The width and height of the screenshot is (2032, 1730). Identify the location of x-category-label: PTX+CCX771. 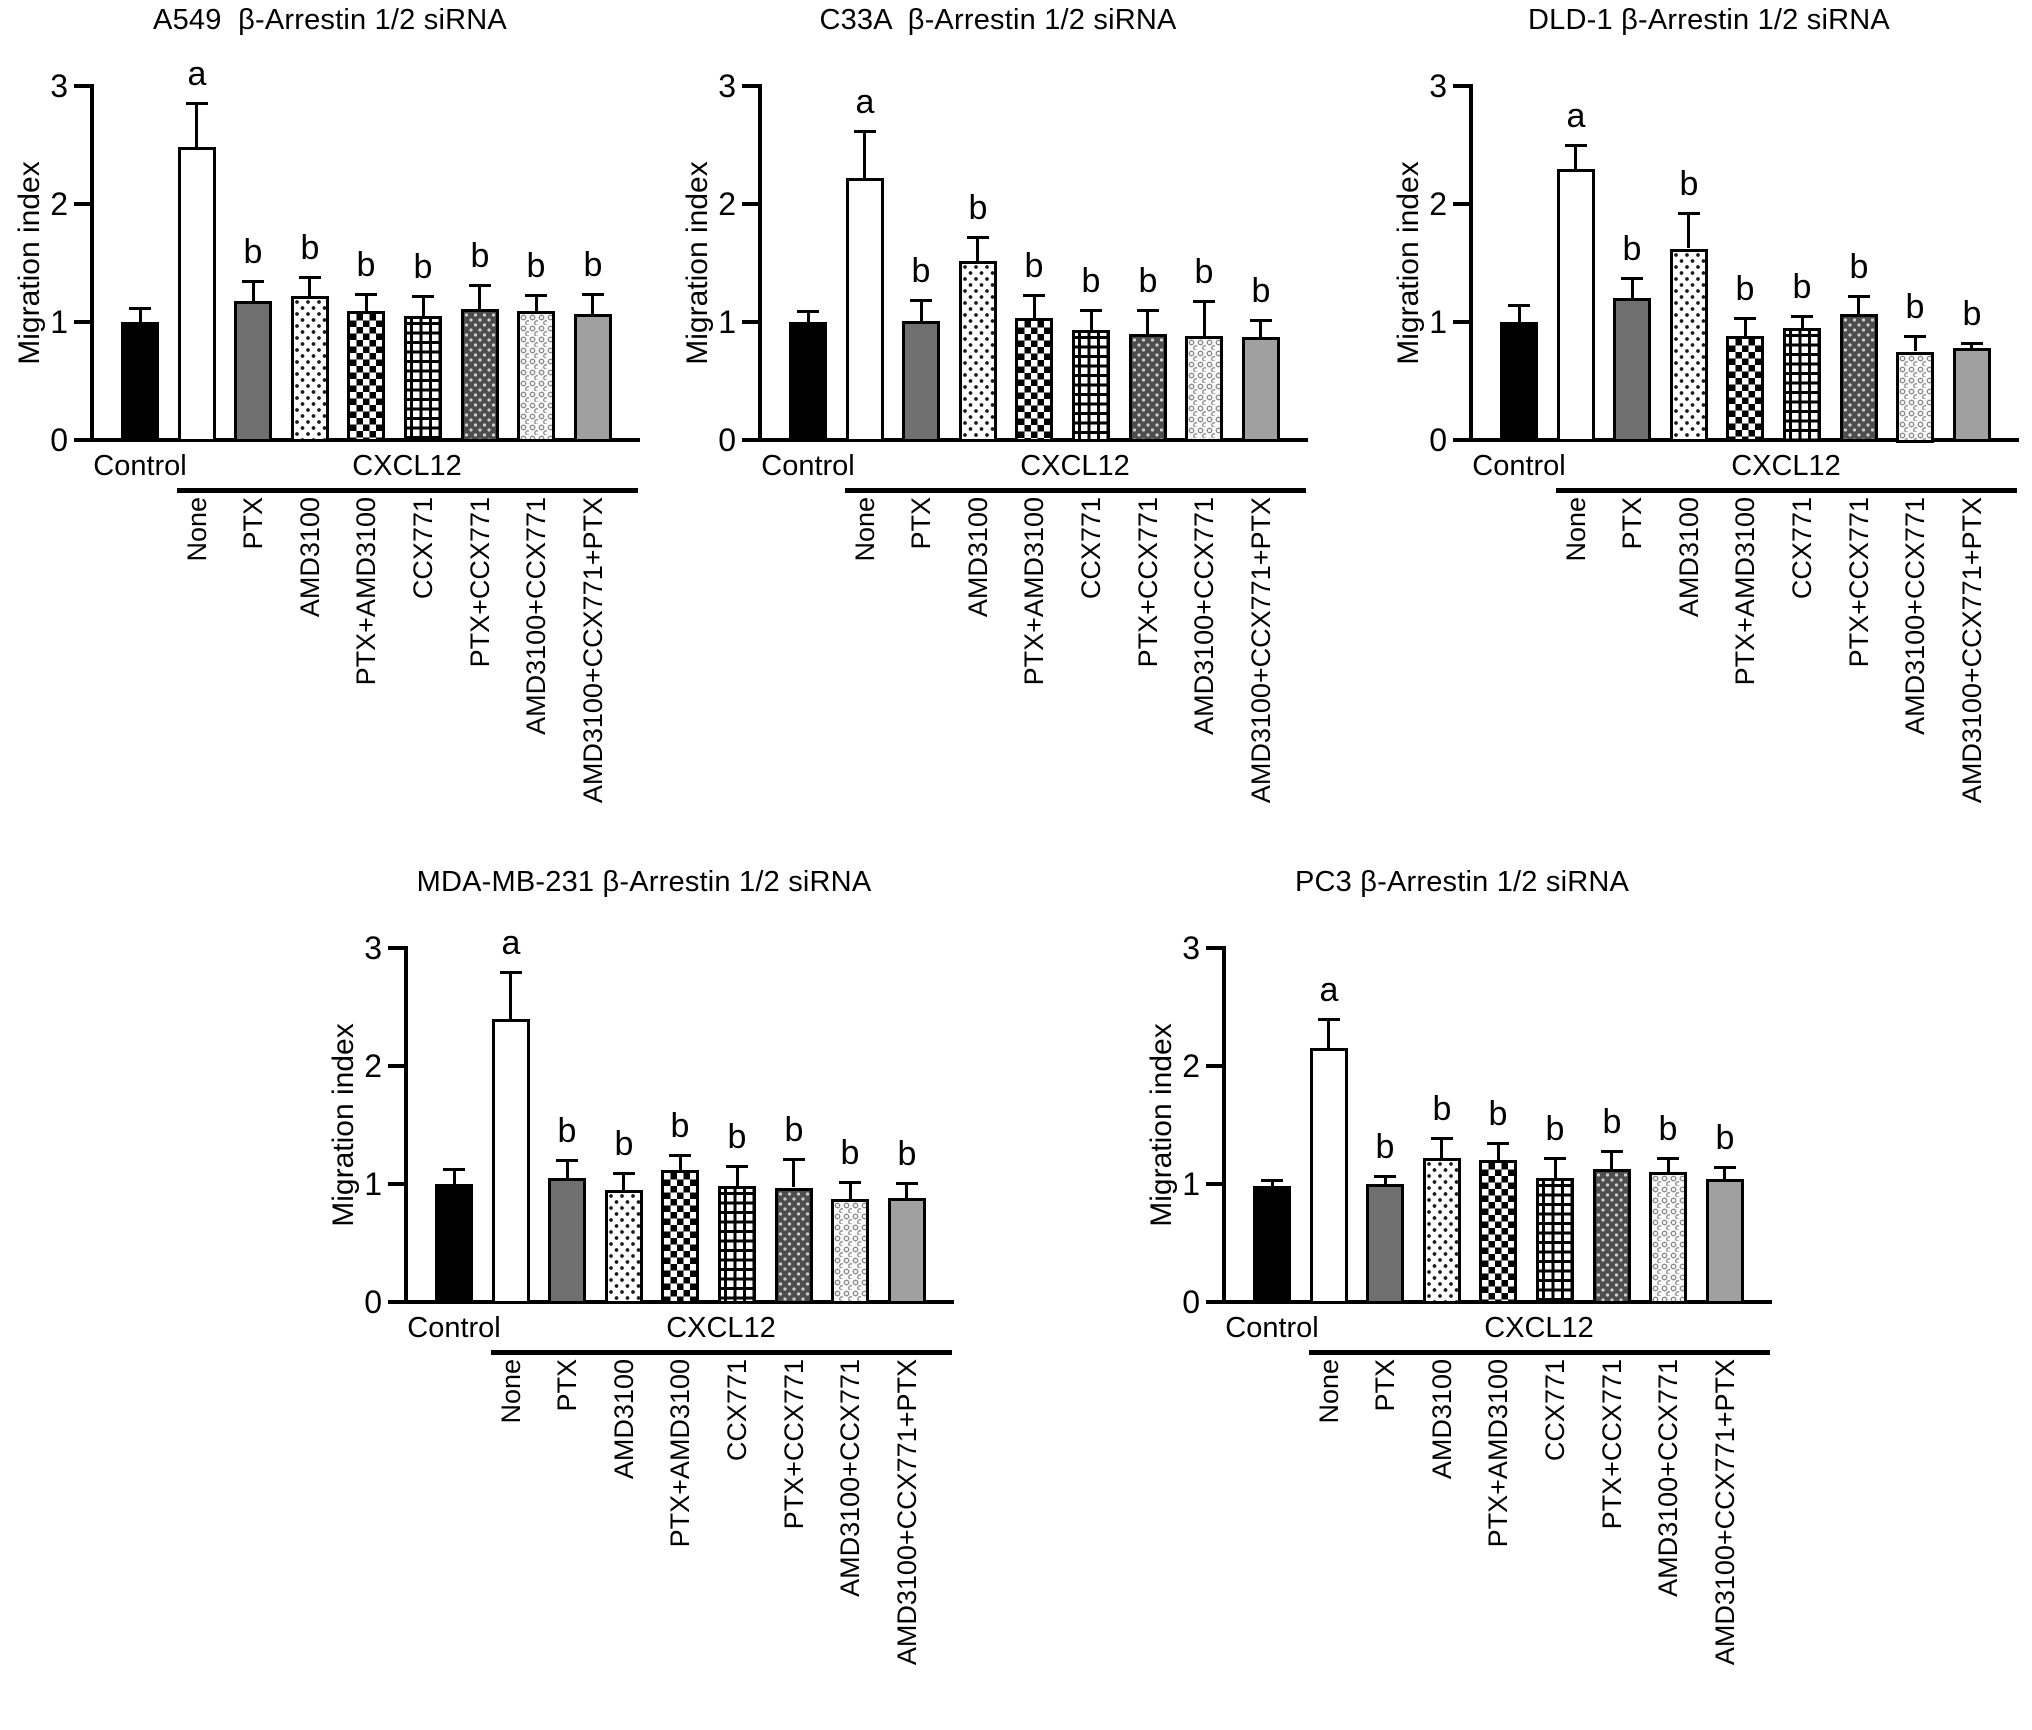
(794, 1444).